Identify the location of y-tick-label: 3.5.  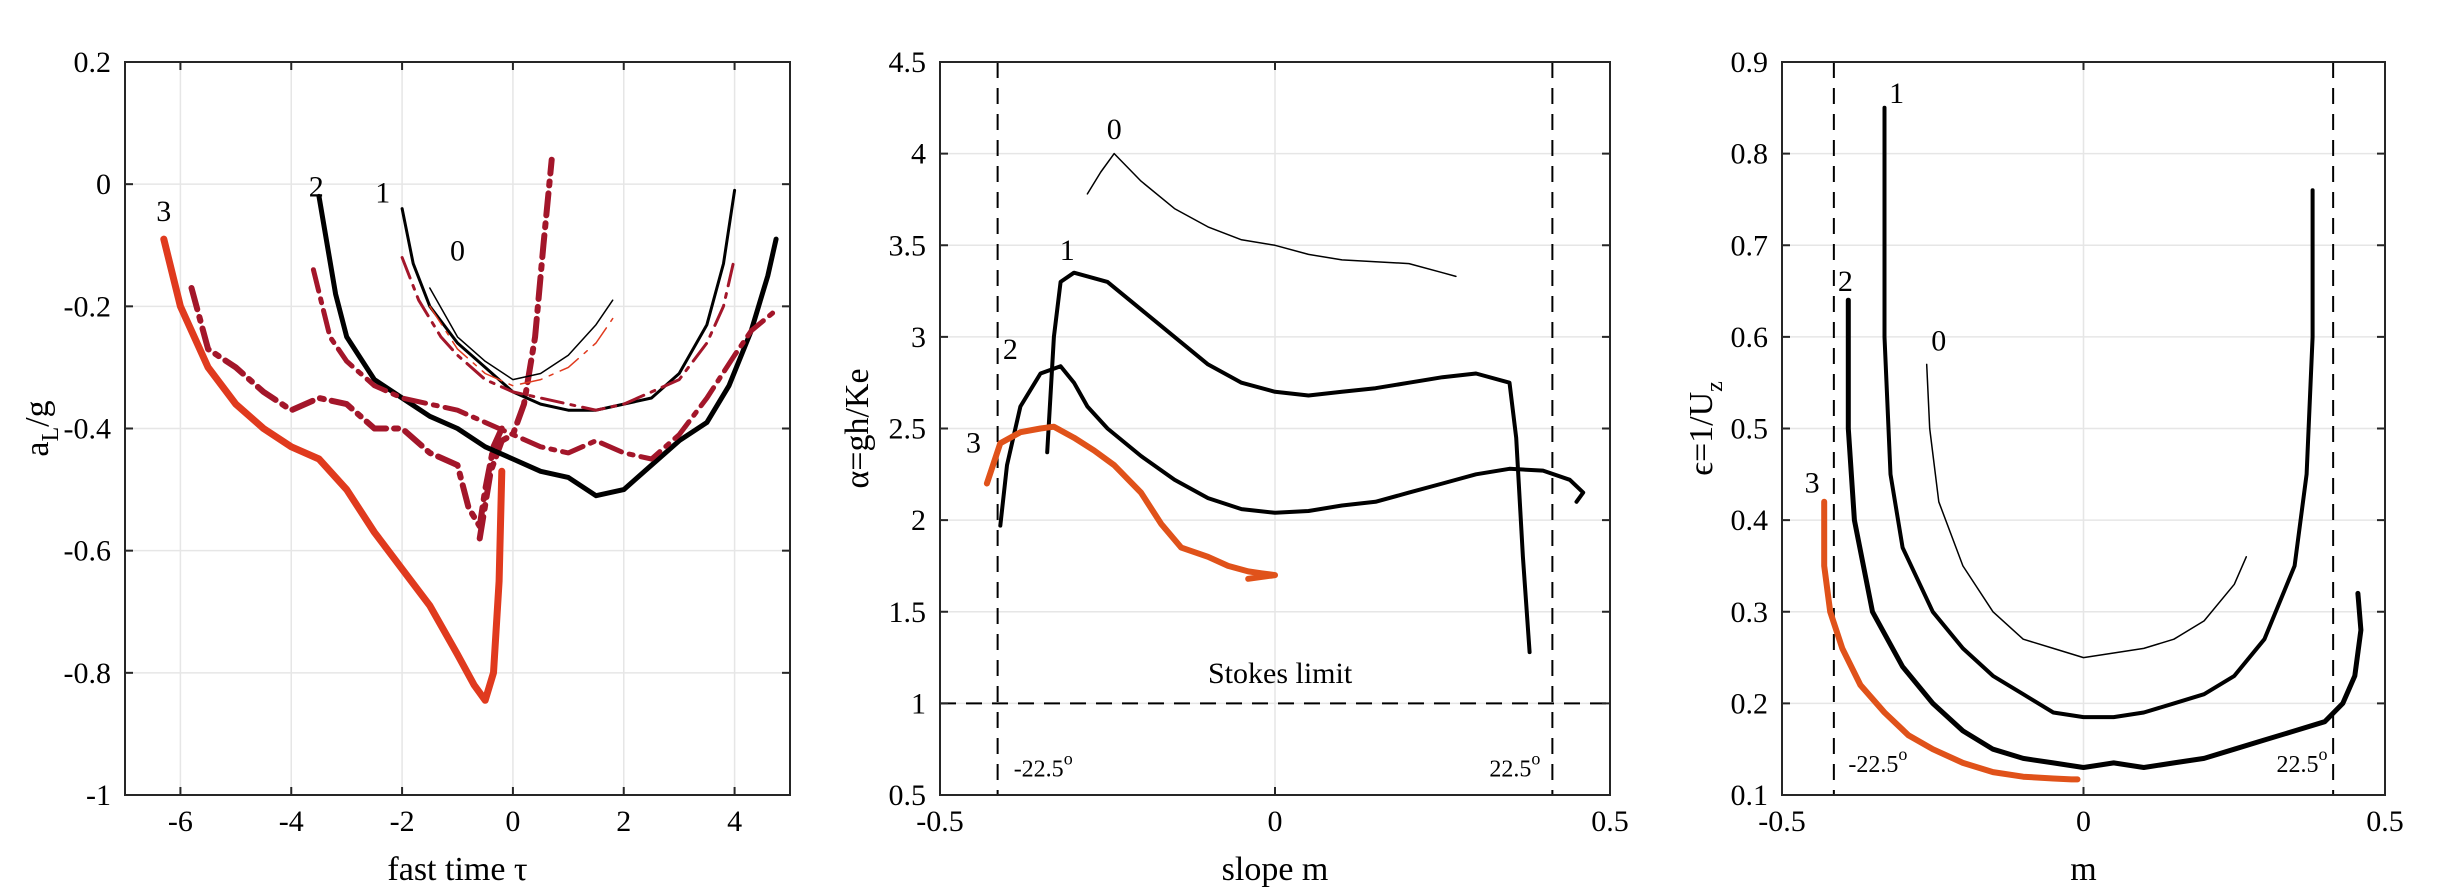
(908, 245).